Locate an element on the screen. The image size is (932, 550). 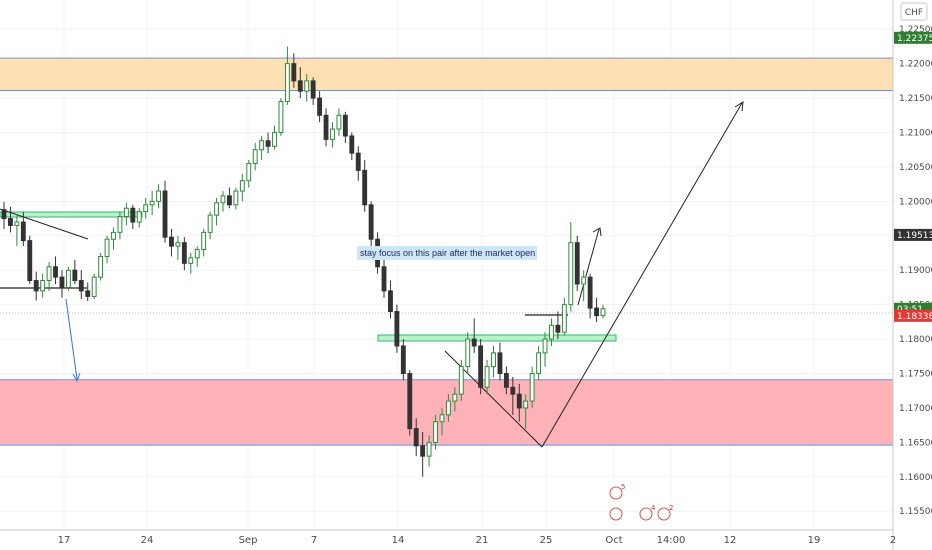
y-tick-label: 1.15500 is located at coordinates (915, 512).